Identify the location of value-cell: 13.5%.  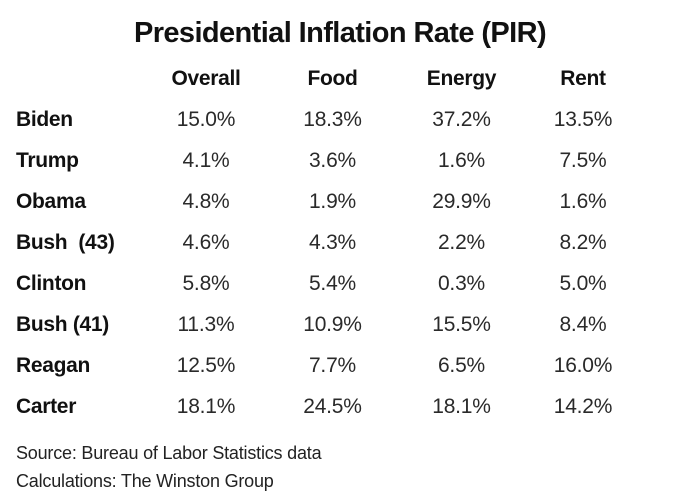
(583, 119).